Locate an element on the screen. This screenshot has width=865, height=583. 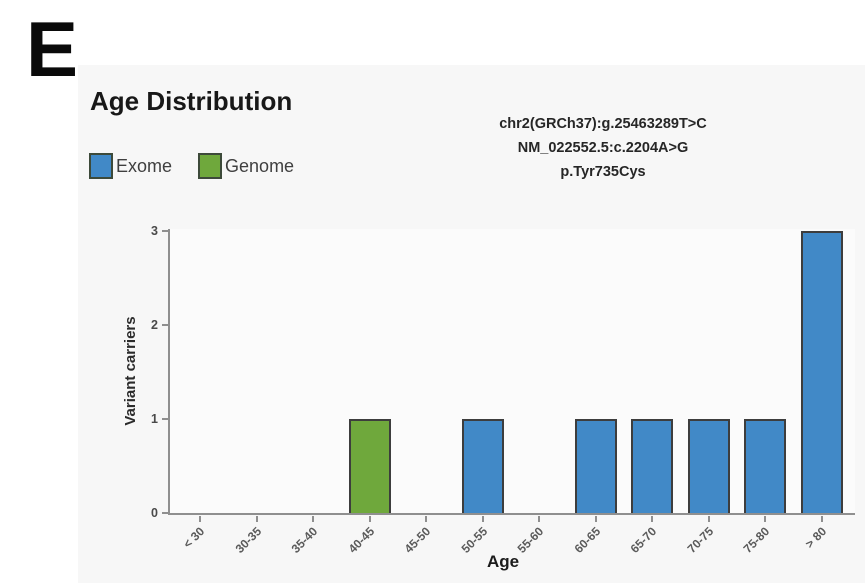
x-tick-label: > 80 is located at coordinates (815, 537).